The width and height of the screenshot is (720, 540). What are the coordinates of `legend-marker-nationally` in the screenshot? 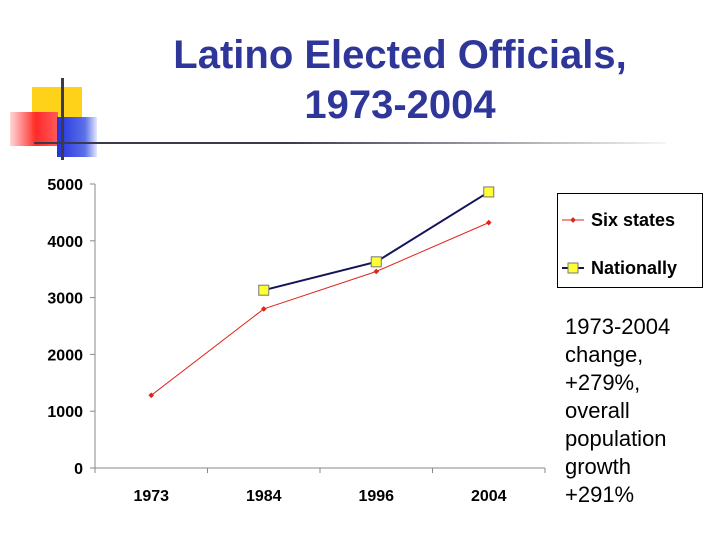 It's located at (573, 268).